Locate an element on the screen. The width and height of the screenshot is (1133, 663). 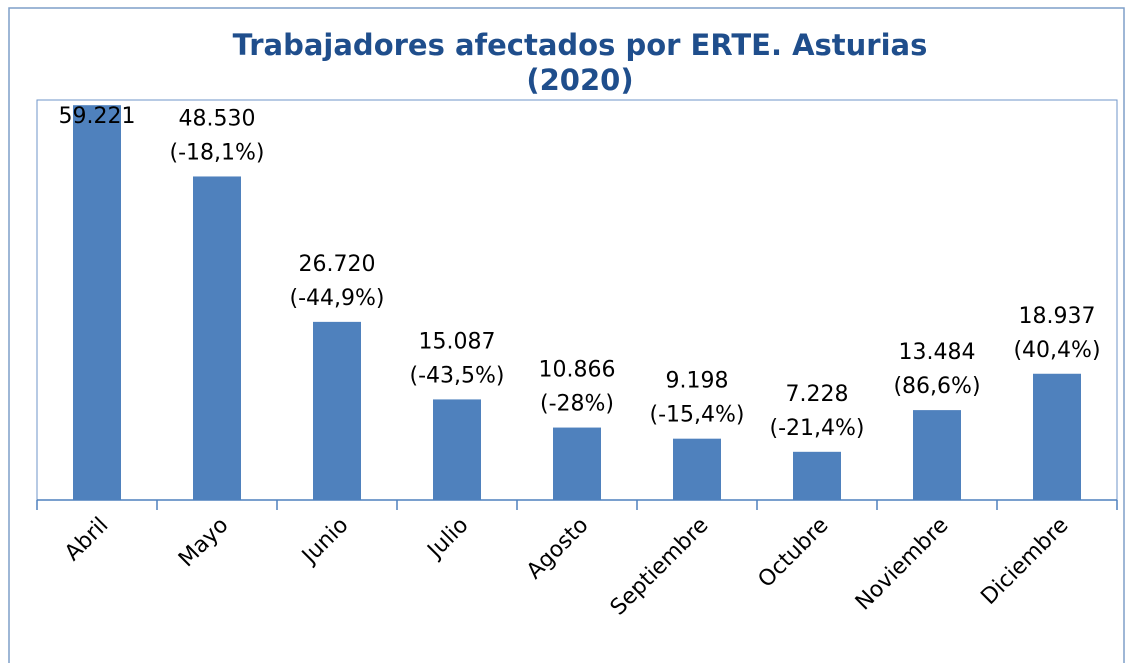
change-label: (-21,4%) is located at coordinates (817, 428).